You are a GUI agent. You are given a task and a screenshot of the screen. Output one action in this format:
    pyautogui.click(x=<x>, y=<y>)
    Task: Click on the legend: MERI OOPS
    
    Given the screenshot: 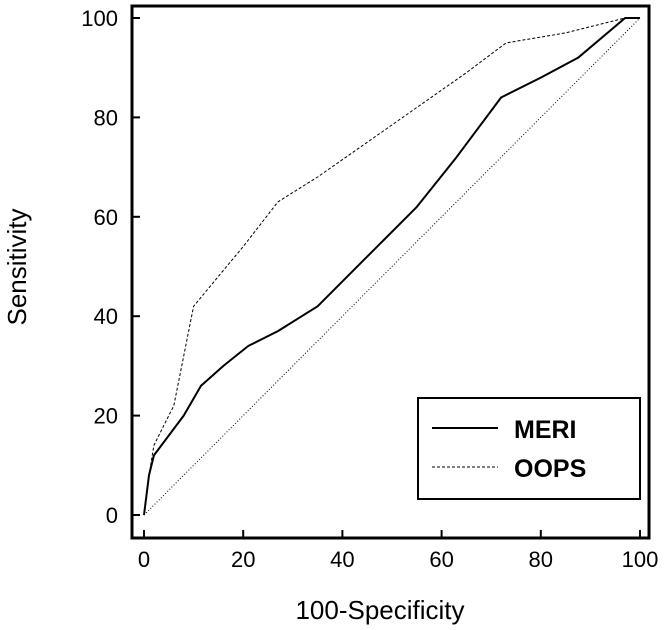 What is the action you would take?
    pyautogui.click(x=529, y=448)
    